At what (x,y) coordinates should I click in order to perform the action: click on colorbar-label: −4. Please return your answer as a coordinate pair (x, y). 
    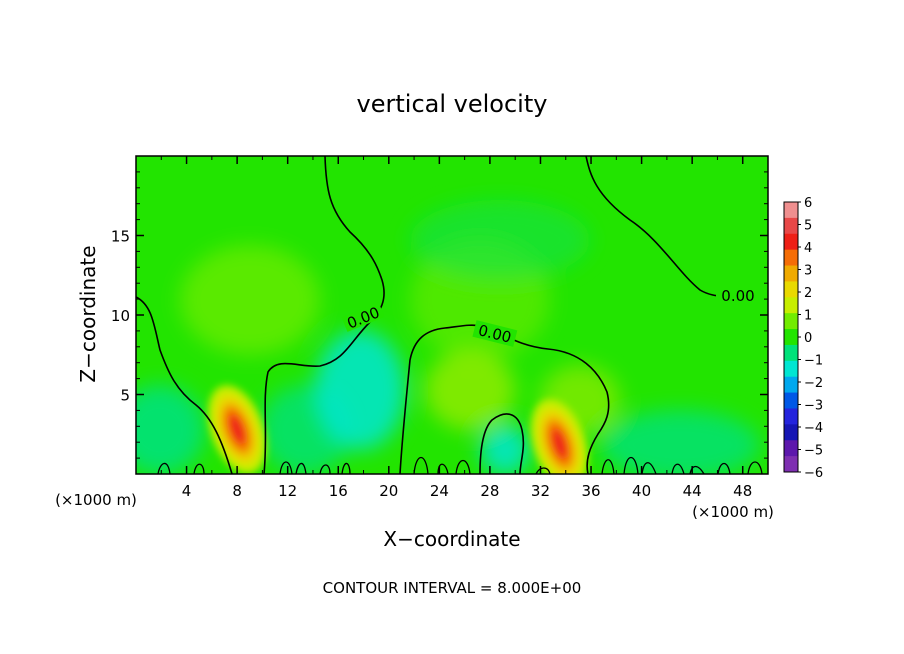
    Looking at the image, I should click on (813, 428).